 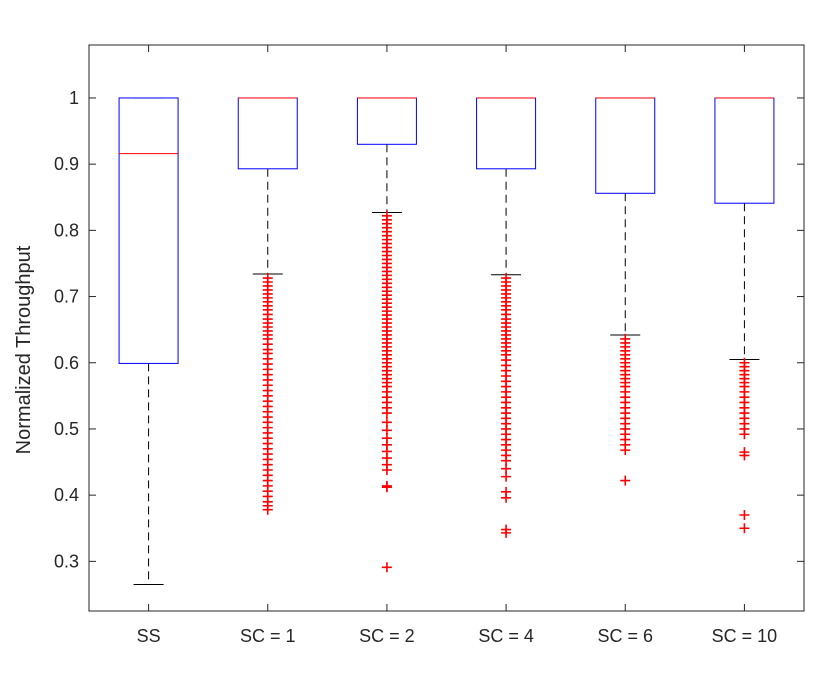 What do you see at coordinates (66, 561) in the screenshot?
I see `y-tick-label: 0.3` at bounding box center [66, 561].